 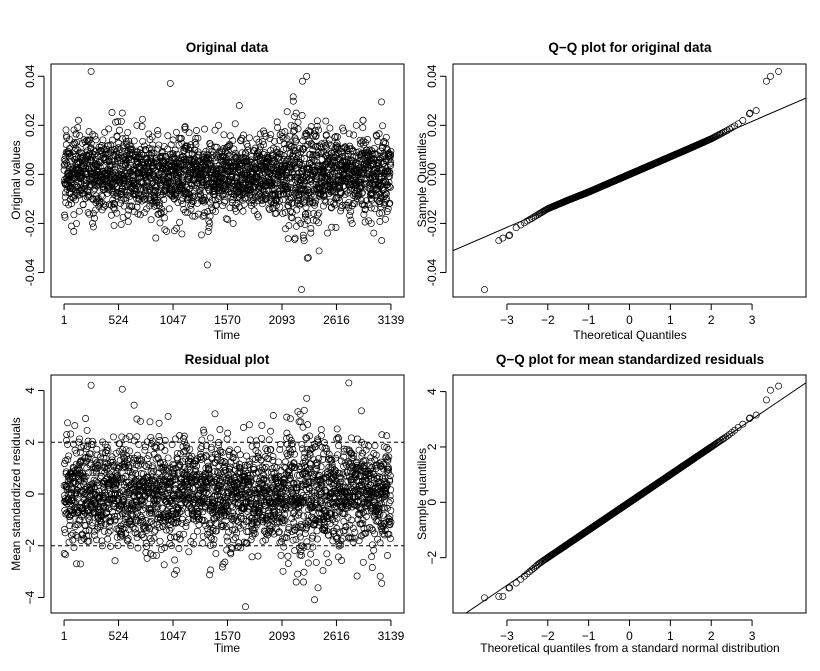 I want to click on x-axis-label: Time, so click(x=227, y=335).